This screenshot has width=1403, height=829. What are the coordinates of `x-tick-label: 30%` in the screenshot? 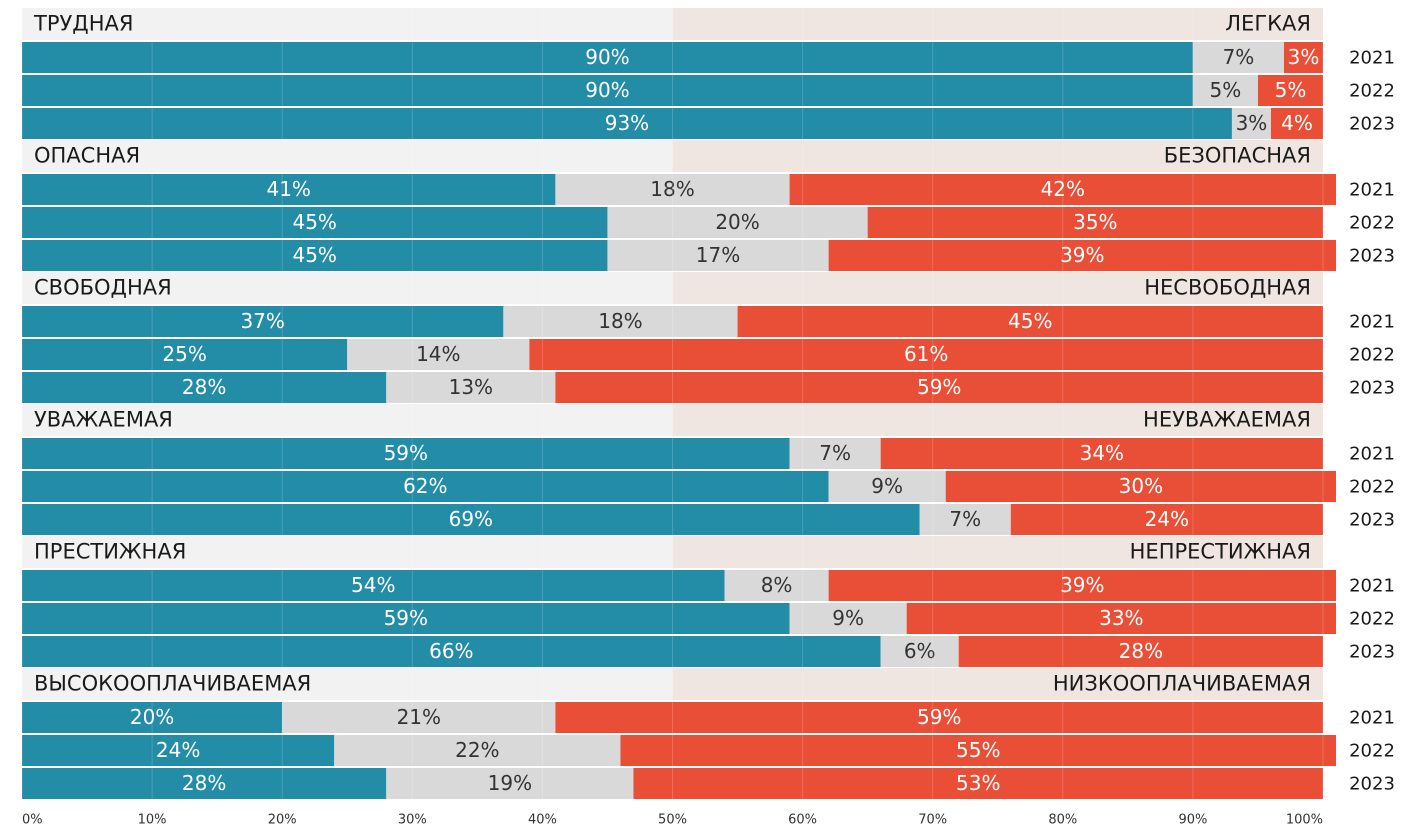 It's located at (412, 820).